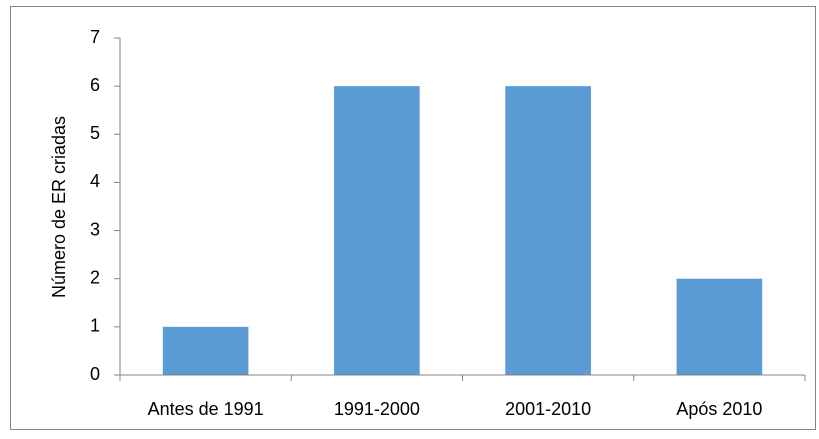 The image size is (819, 439). Describe the element at coordinates (95, 326) in the screenshot. I see `y-tick-label: 1` at that location.